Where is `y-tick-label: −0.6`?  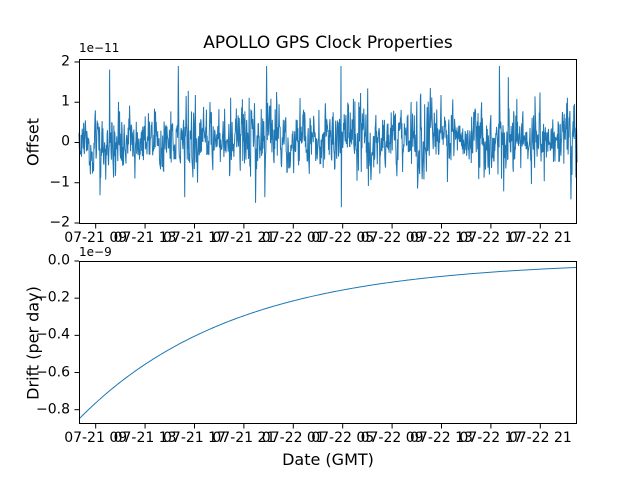 y-tick-label: −0.6 is located at coordinates (53, 372).